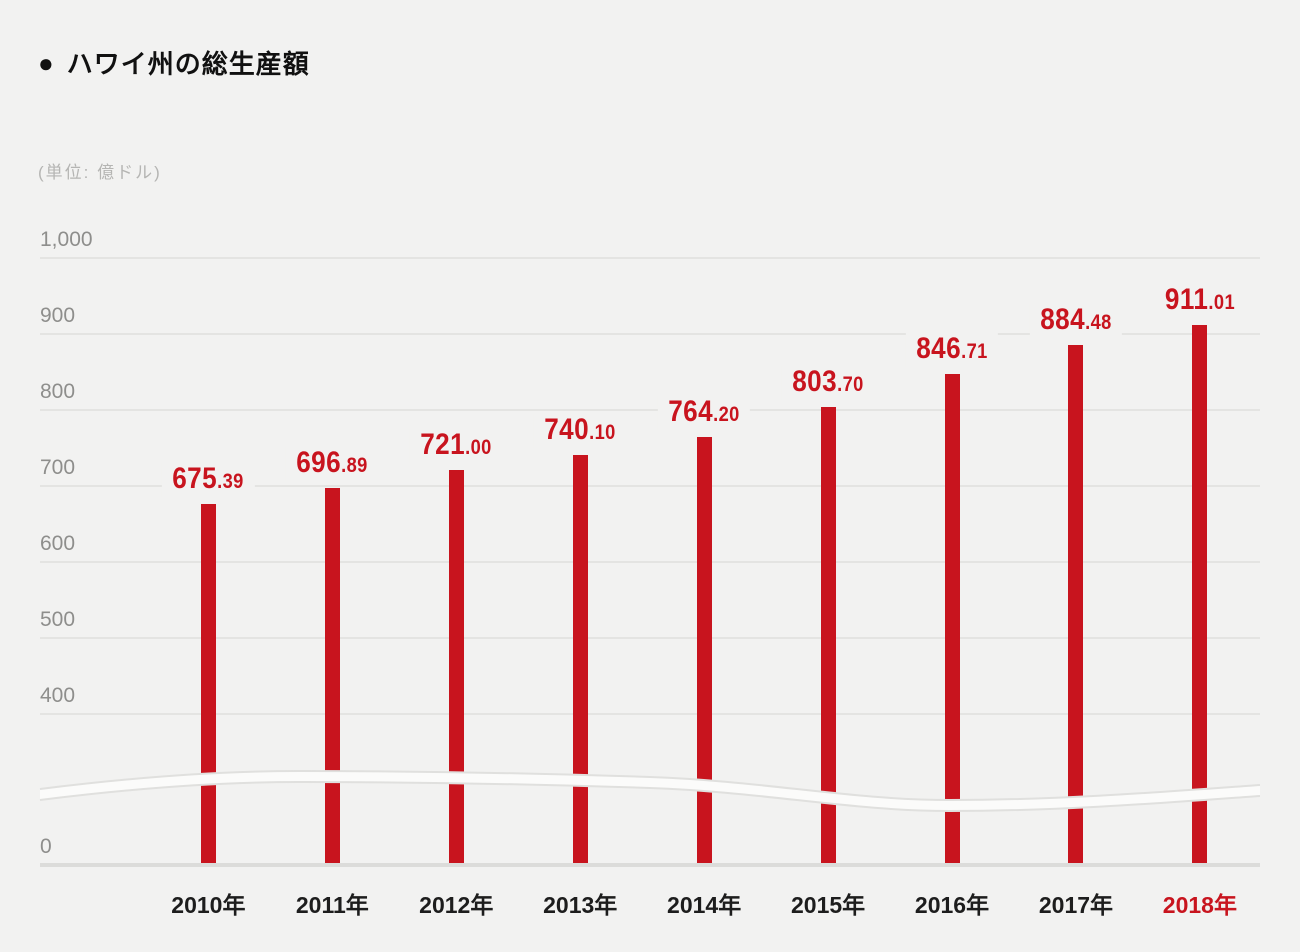 The image size is (1300, 952). I want to click on axis-break-wave-icon, so click(650, 791).